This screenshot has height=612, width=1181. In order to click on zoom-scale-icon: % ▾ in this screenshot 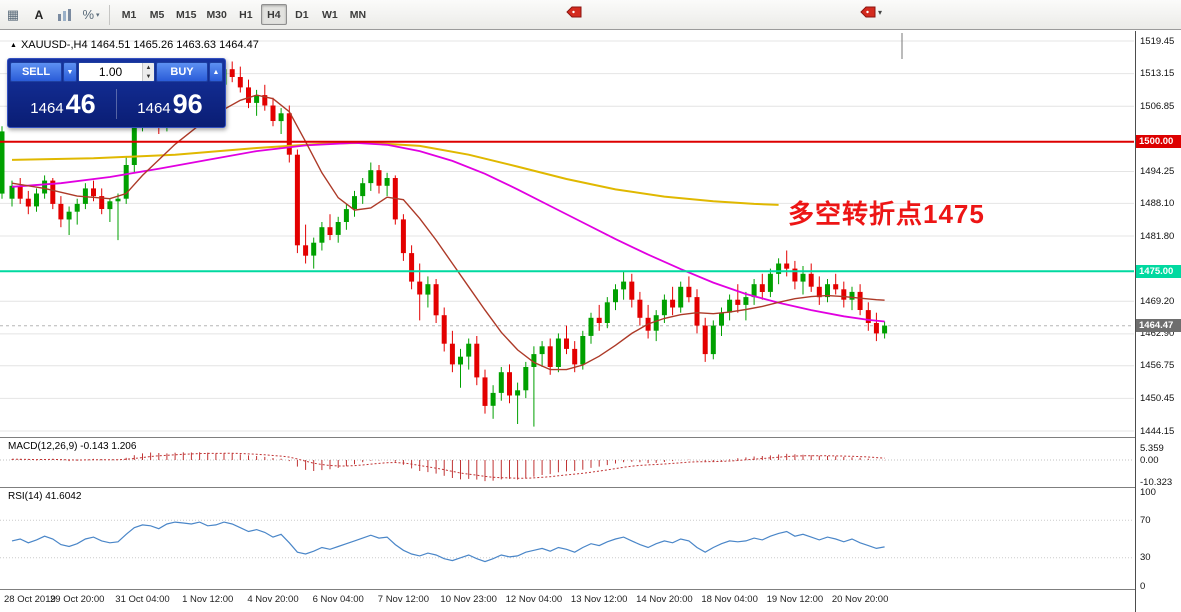, I will do `click(91, 15)`.